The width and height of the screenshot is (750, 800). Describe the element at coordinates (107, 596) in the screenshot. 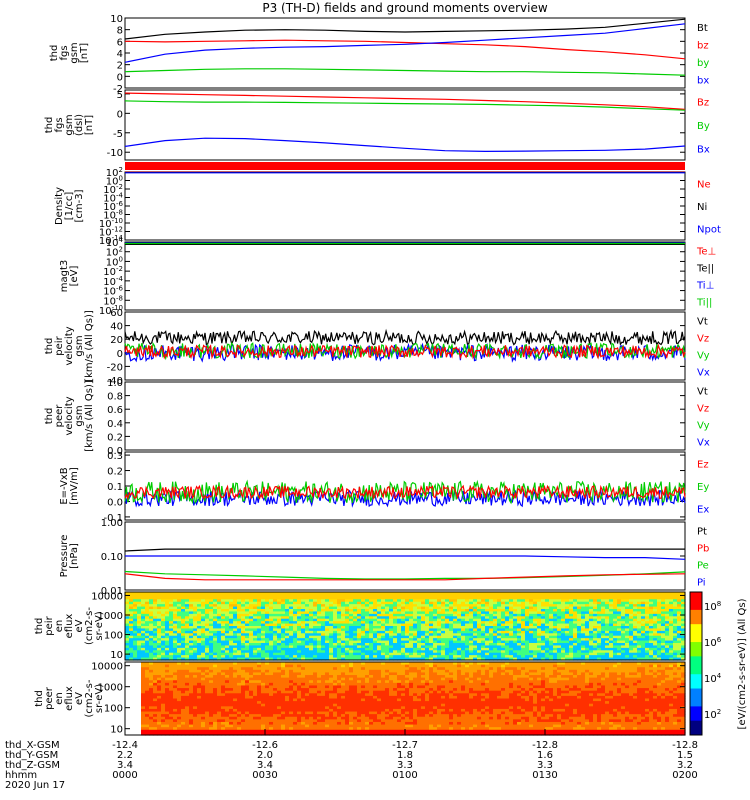

I see `y-tick-label: 10000` at that location.